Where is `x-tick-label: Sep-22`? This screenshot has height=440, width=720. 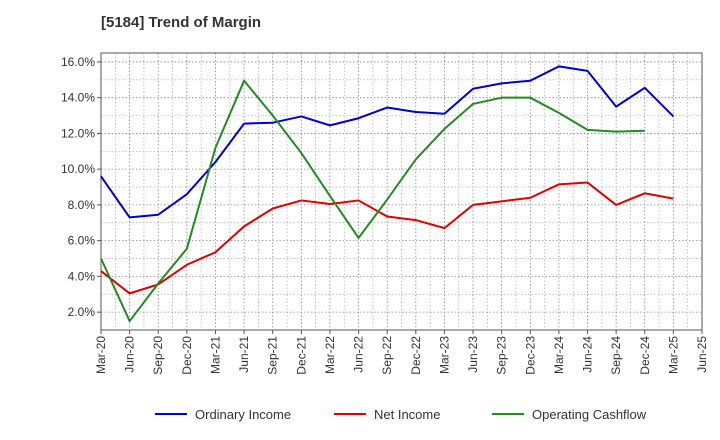 x-tick-label: Sep-22 is located at coordinates (387, 355).